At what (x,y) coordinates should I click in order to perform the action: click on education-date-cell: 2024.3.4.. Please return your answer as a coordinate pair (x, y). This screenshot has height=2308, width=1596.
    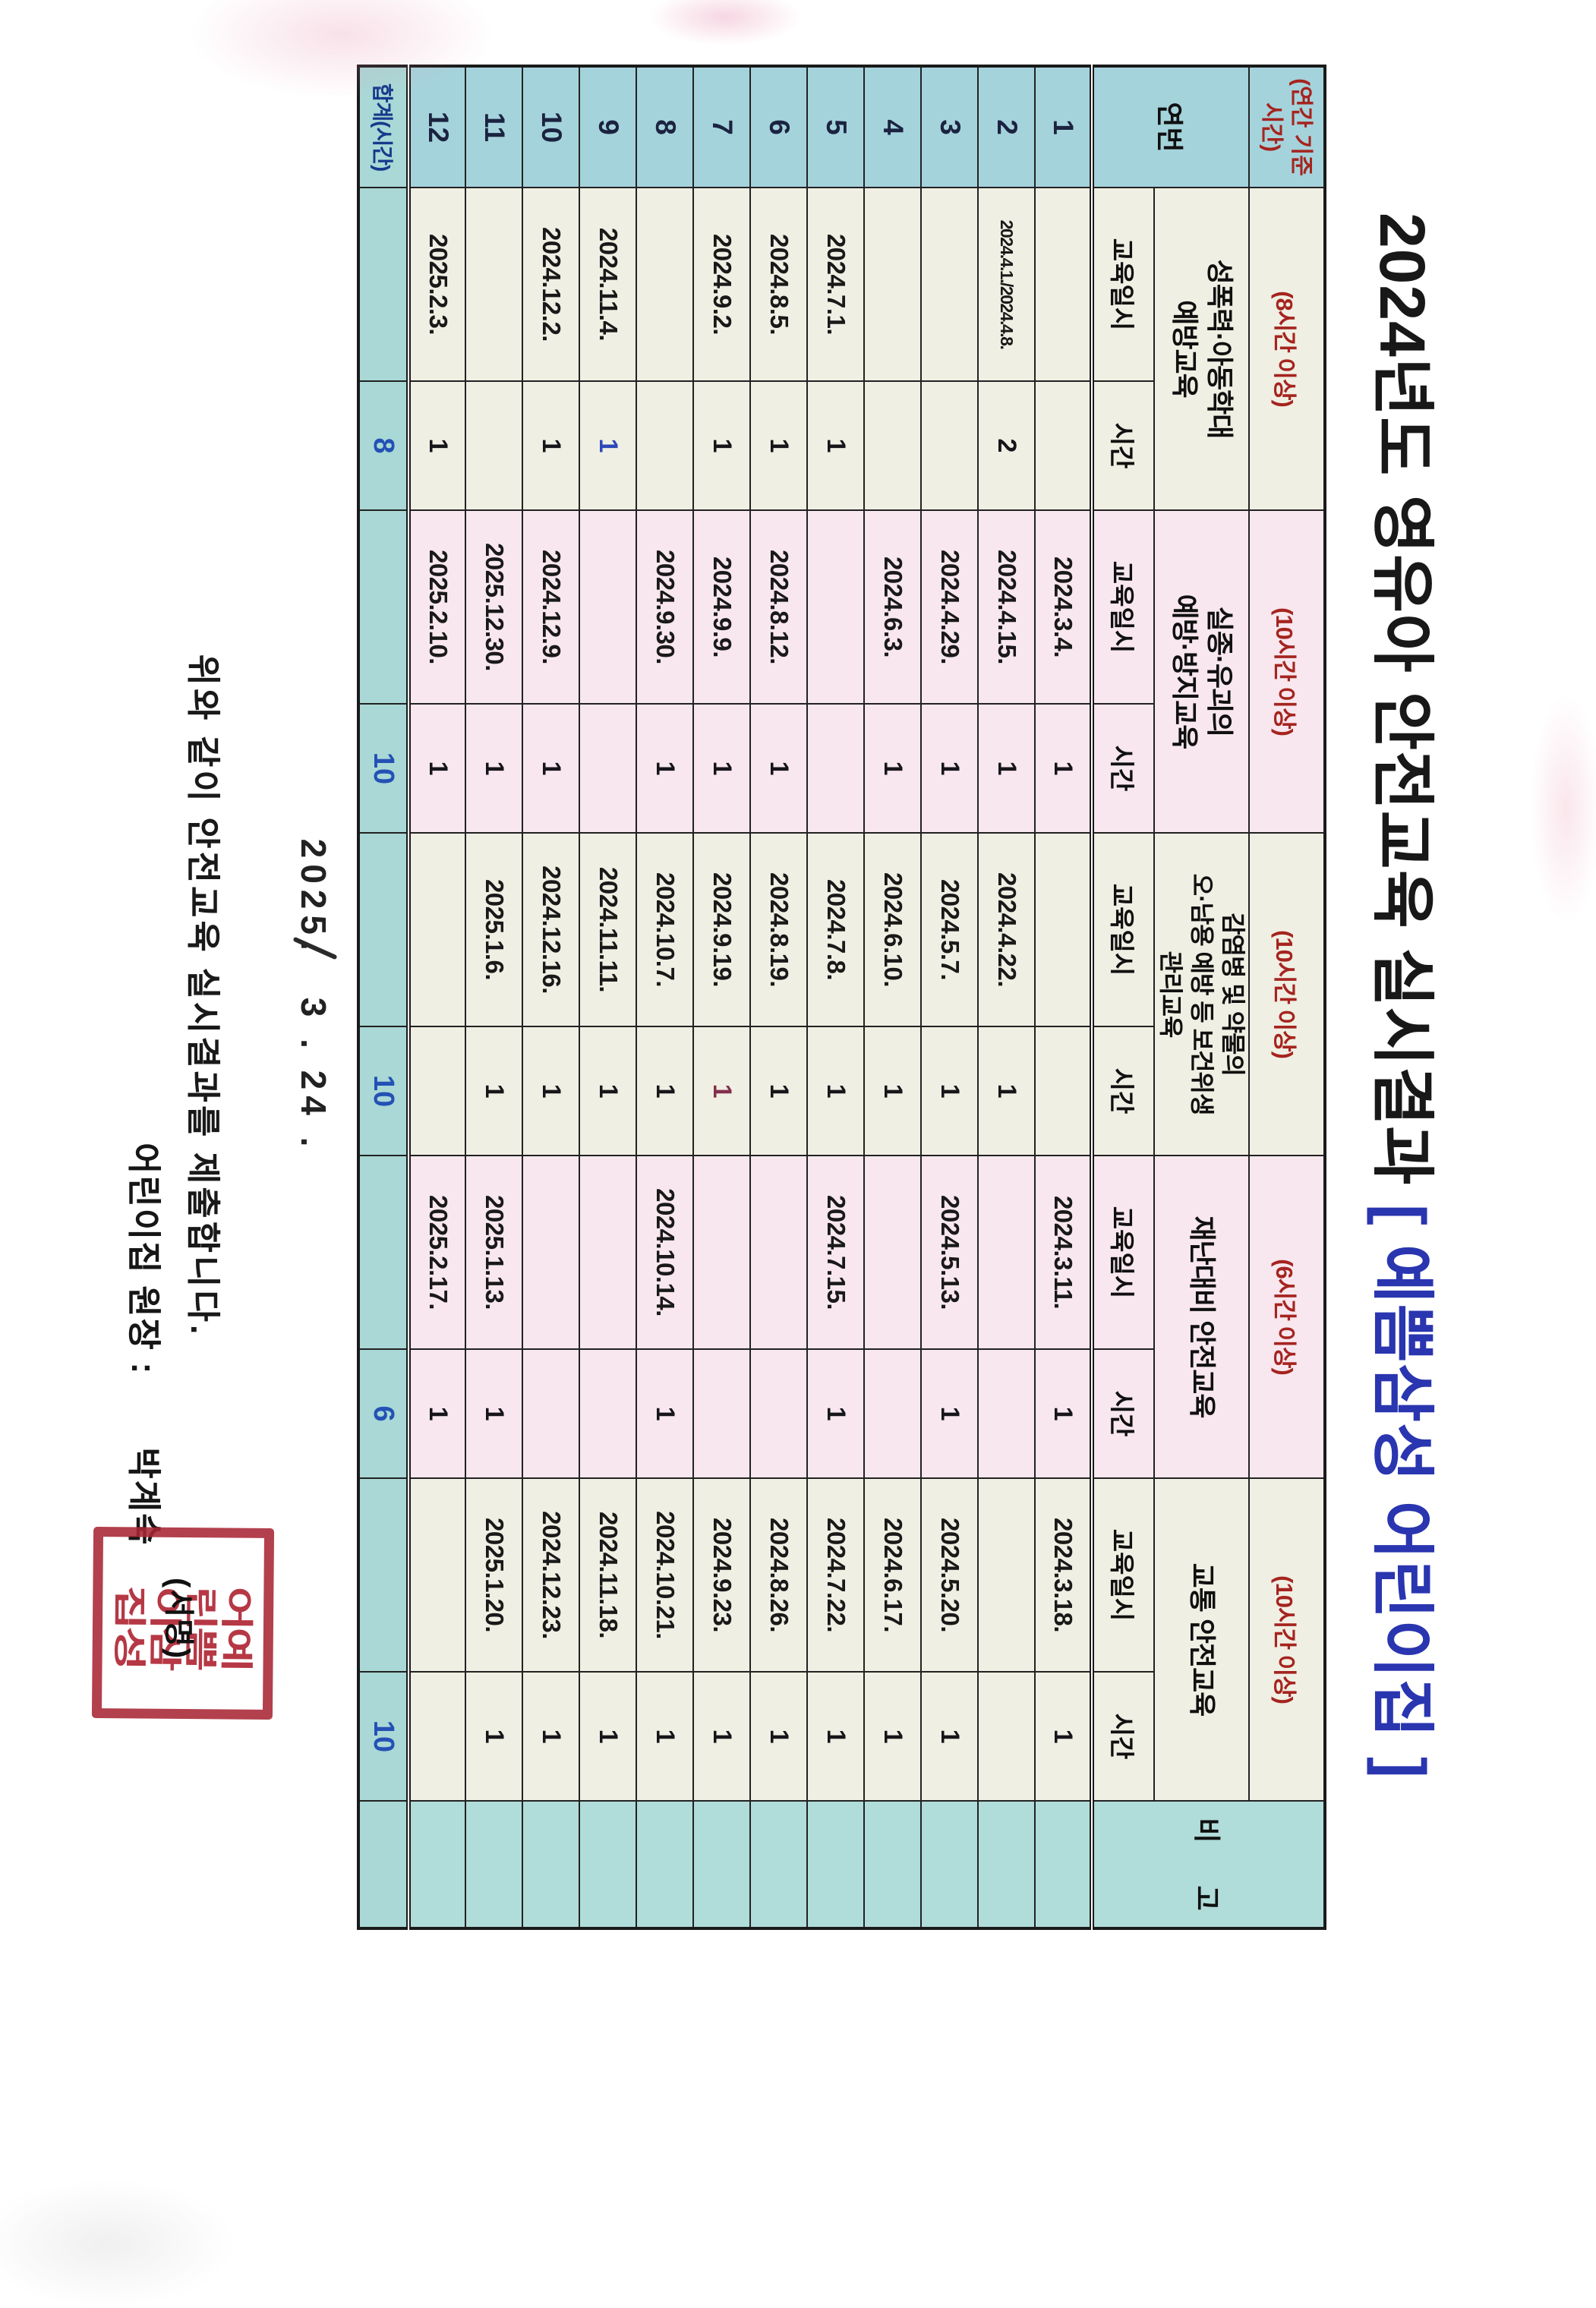
    Looking at the image, I should click on (1064, 607).